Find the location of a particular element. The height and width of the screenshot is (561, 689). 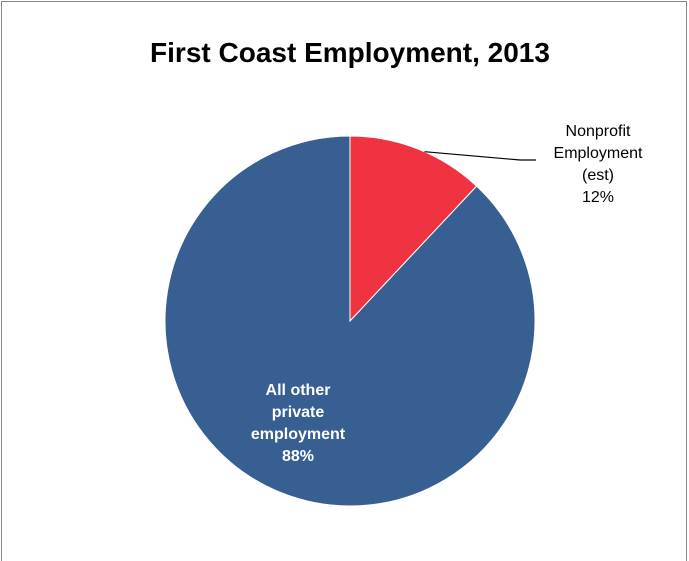

label-leader-lines is located at coordinates (480, 156).